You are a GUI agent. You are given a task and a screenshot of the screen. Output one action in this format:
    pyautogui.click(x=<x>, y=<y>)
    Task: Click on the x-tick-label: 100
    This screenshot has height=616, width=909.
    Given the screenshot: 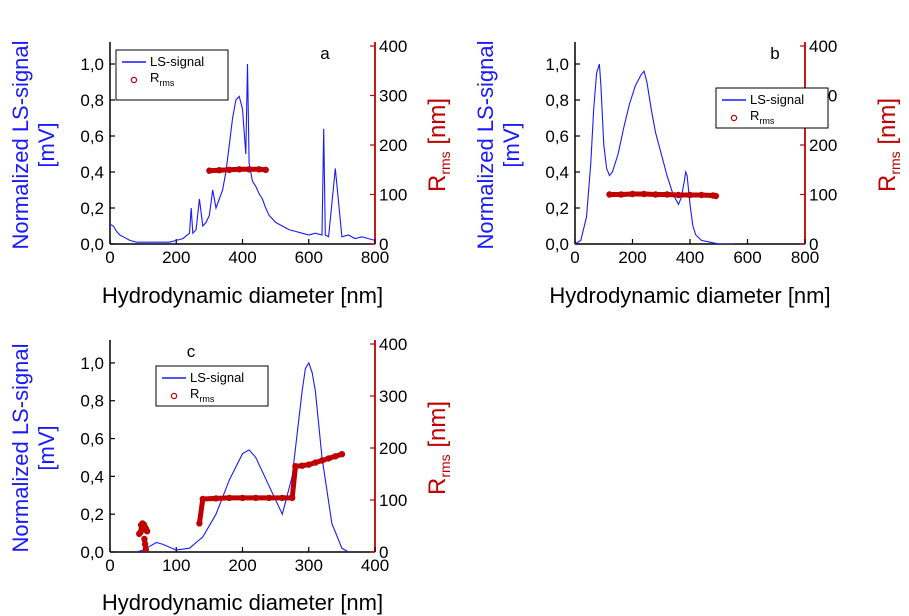 What is the action you would take?
    pyautogui.click(x=176, y=565)
    